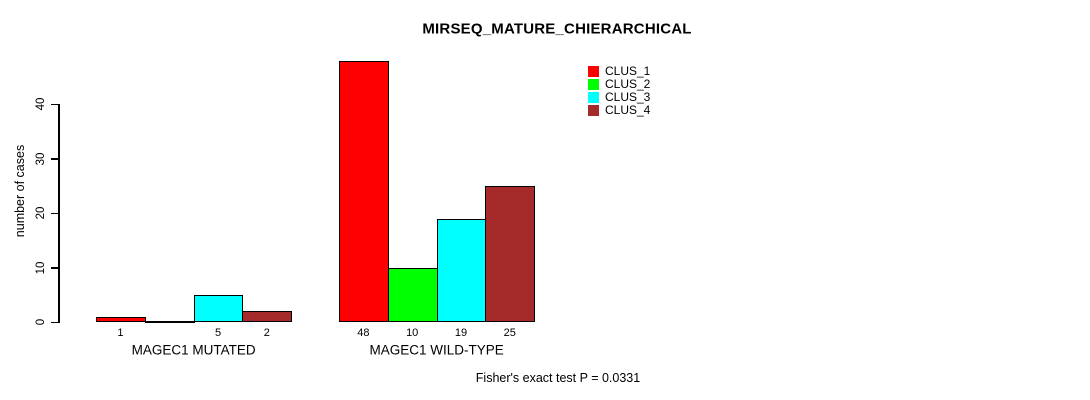  I want to click on bar-value-label: 1, so click(120, 333).